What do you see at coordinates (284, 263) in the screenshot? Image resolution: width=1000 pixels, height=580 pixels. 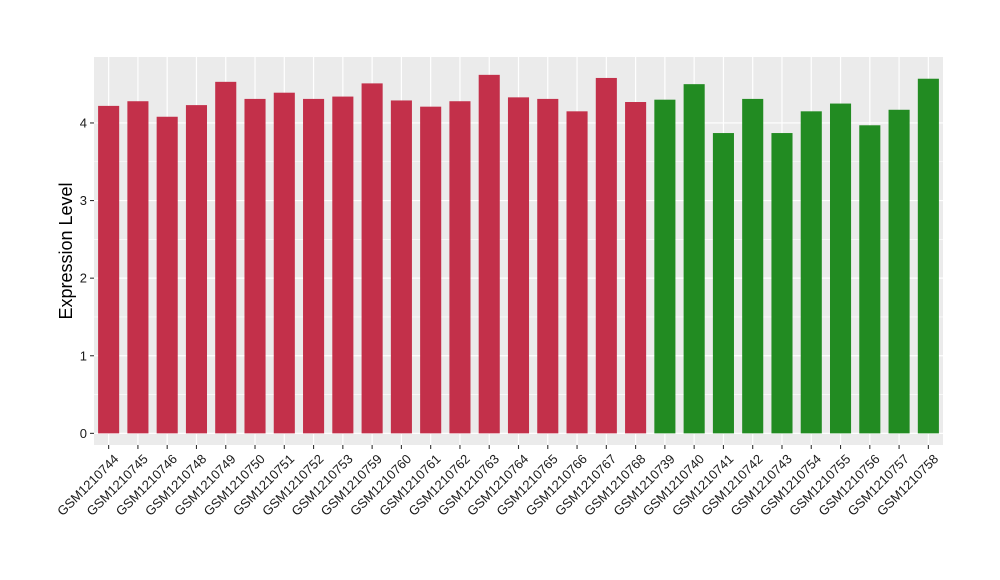 I see `bar-GSM1210751` at bounding box center [284, 263].